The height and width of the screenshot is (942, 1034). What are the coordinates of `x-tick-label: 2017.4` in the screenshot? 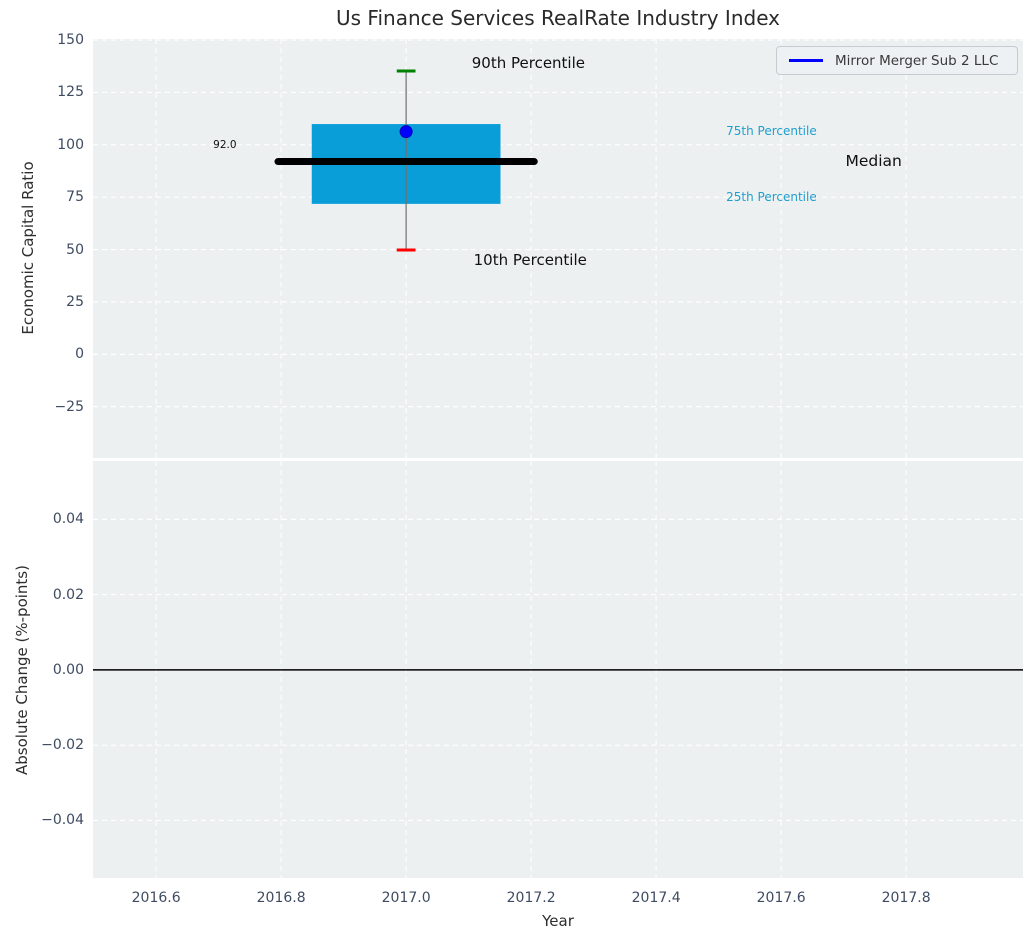 It's located at (656, 898).